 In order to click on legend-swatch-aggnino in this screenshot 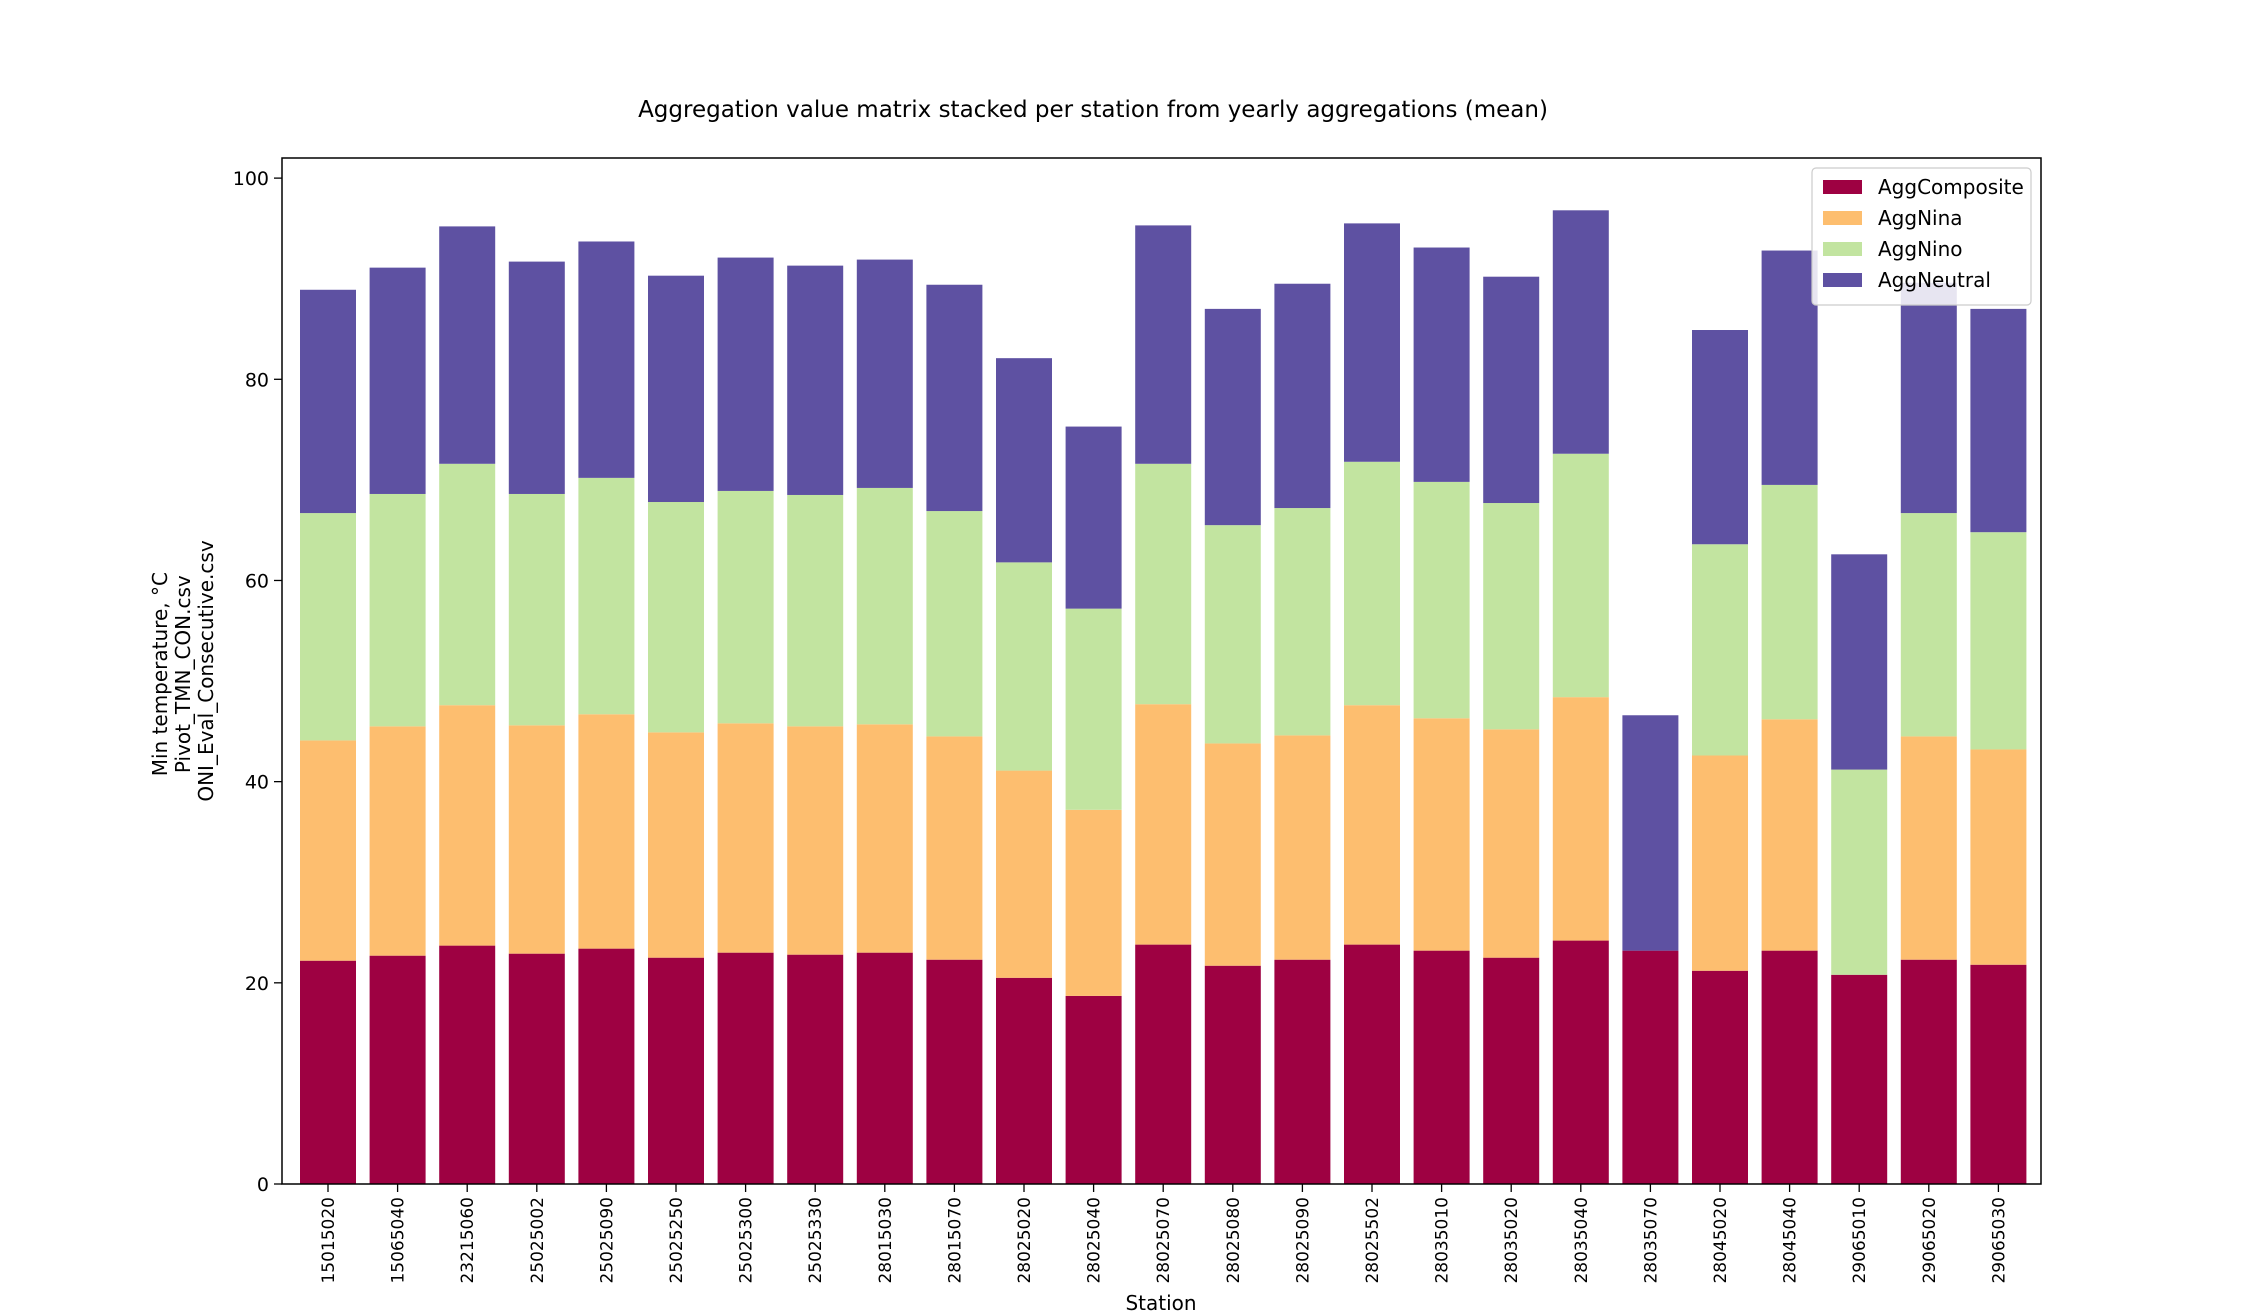, I will do `click(1842, 249)`.